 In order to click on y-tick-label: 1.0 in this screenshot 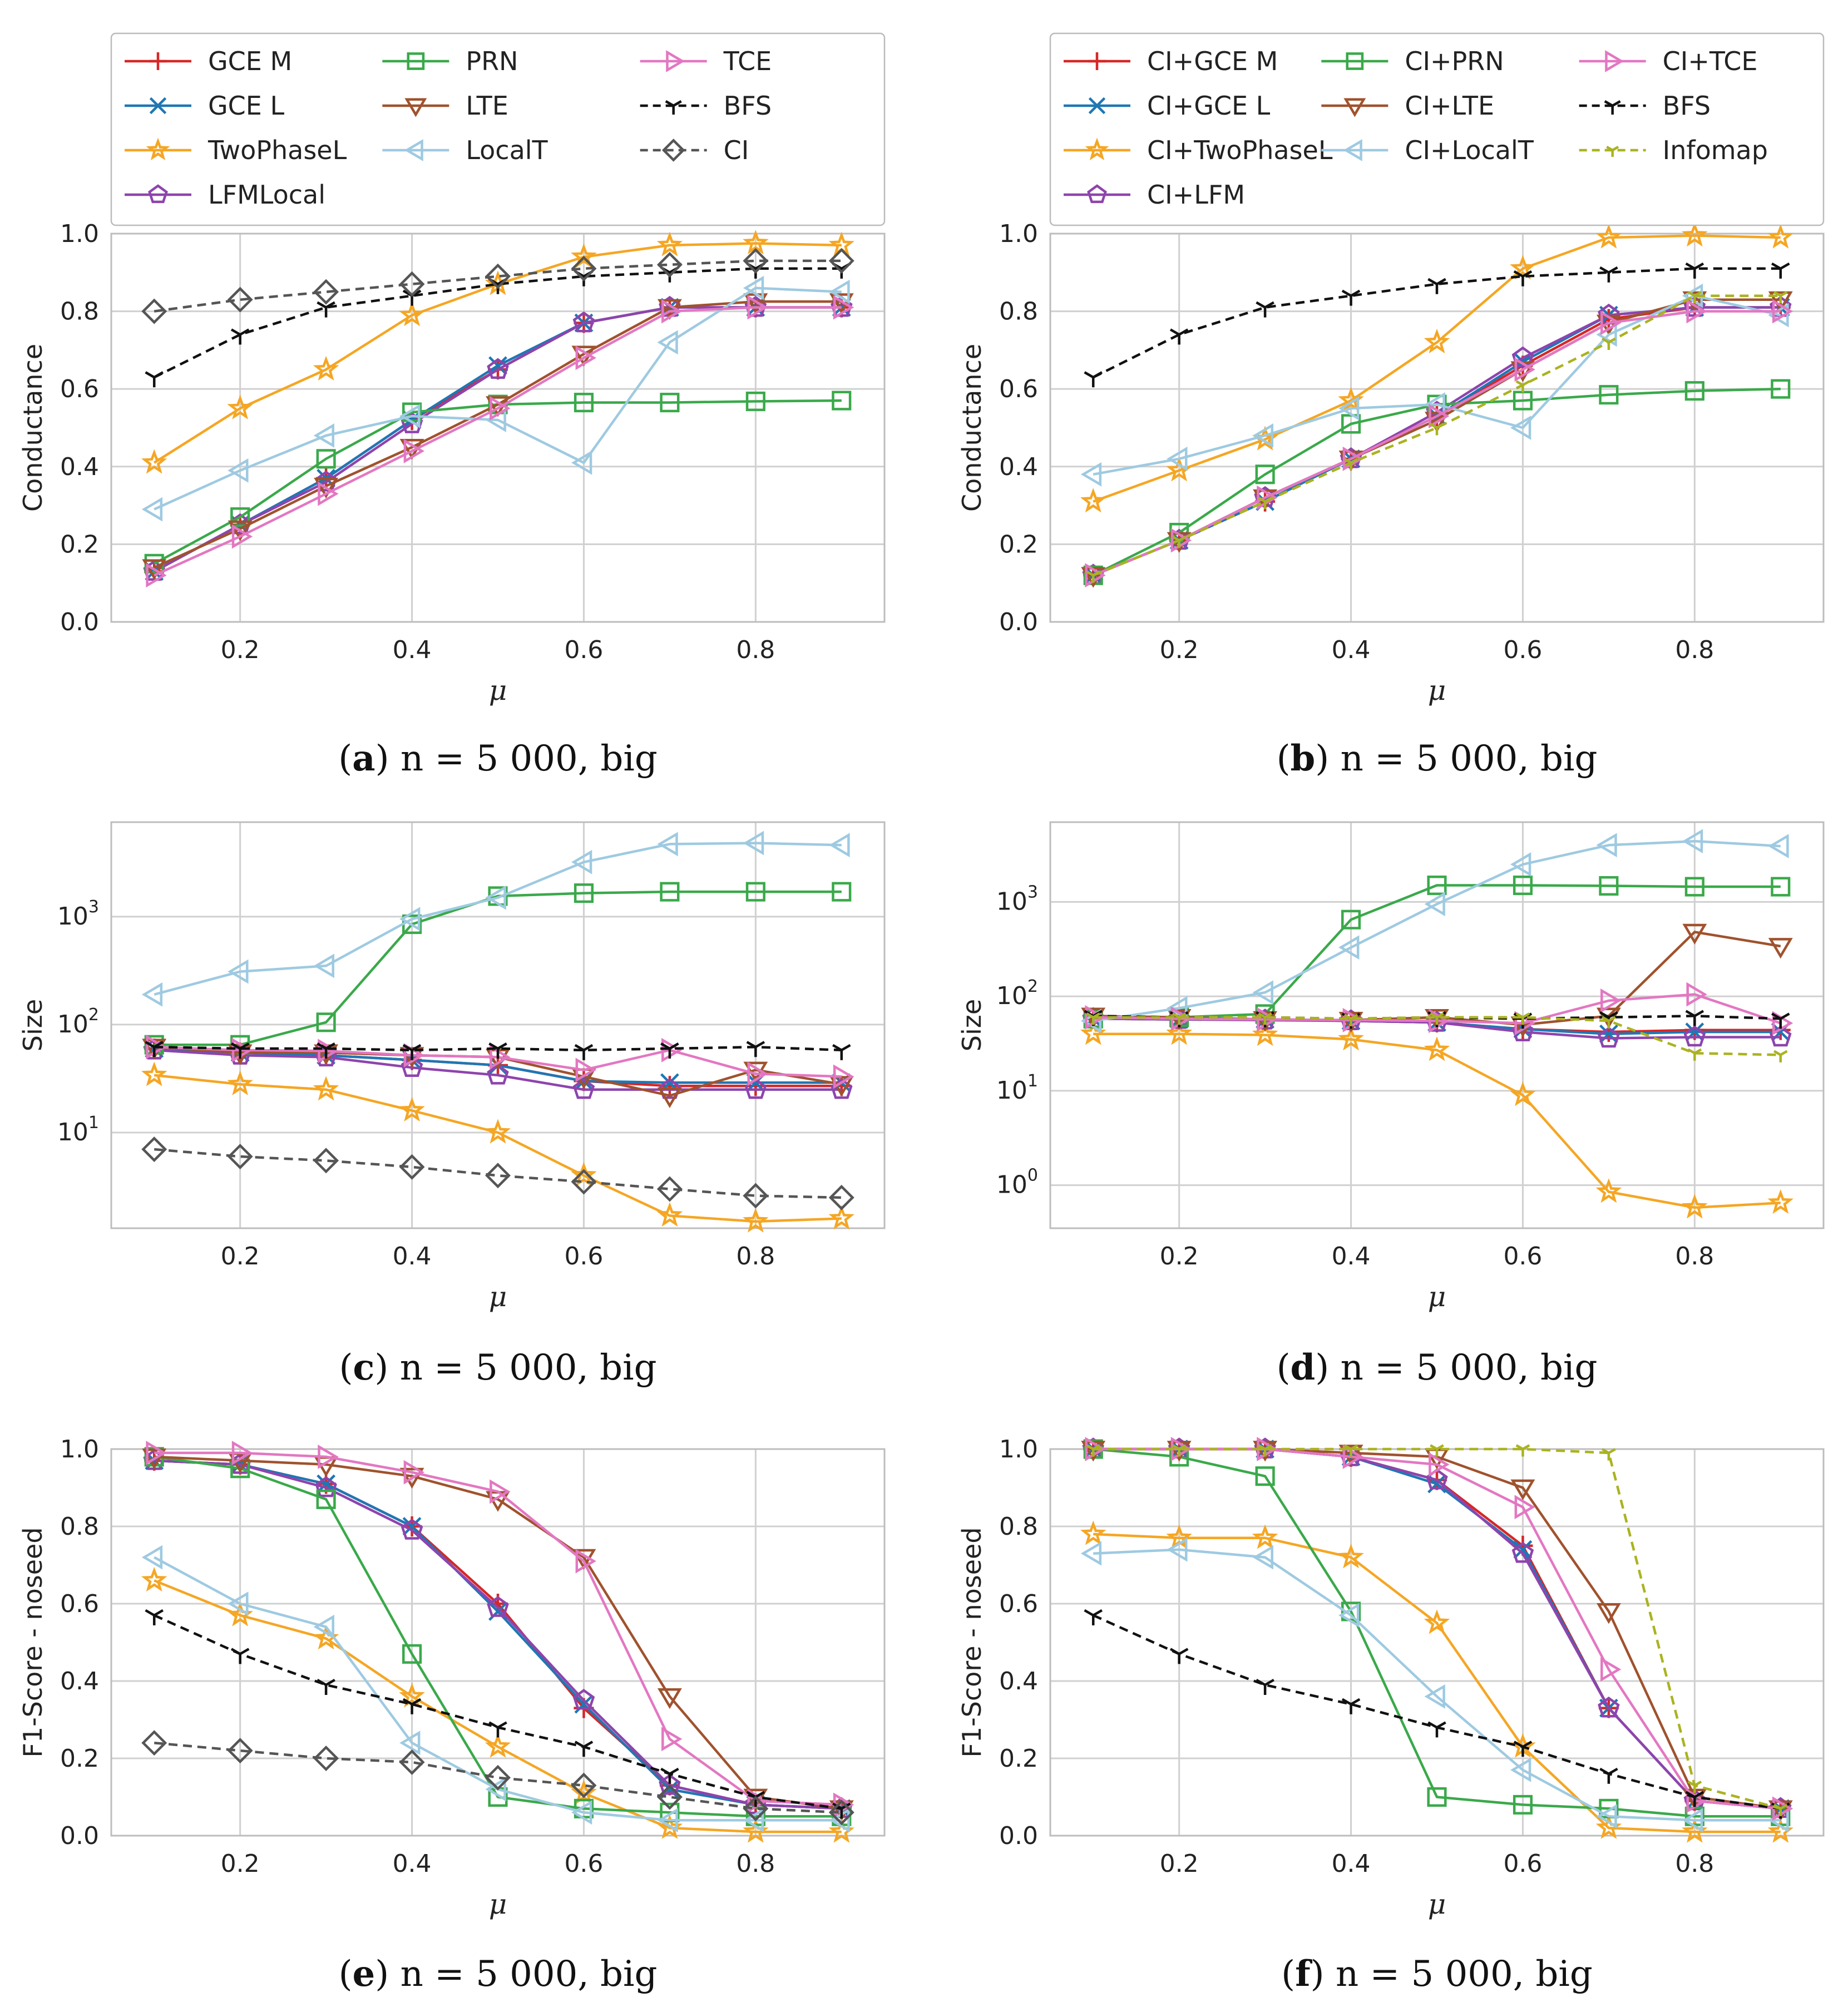, I will do `click(79, 1449)`.